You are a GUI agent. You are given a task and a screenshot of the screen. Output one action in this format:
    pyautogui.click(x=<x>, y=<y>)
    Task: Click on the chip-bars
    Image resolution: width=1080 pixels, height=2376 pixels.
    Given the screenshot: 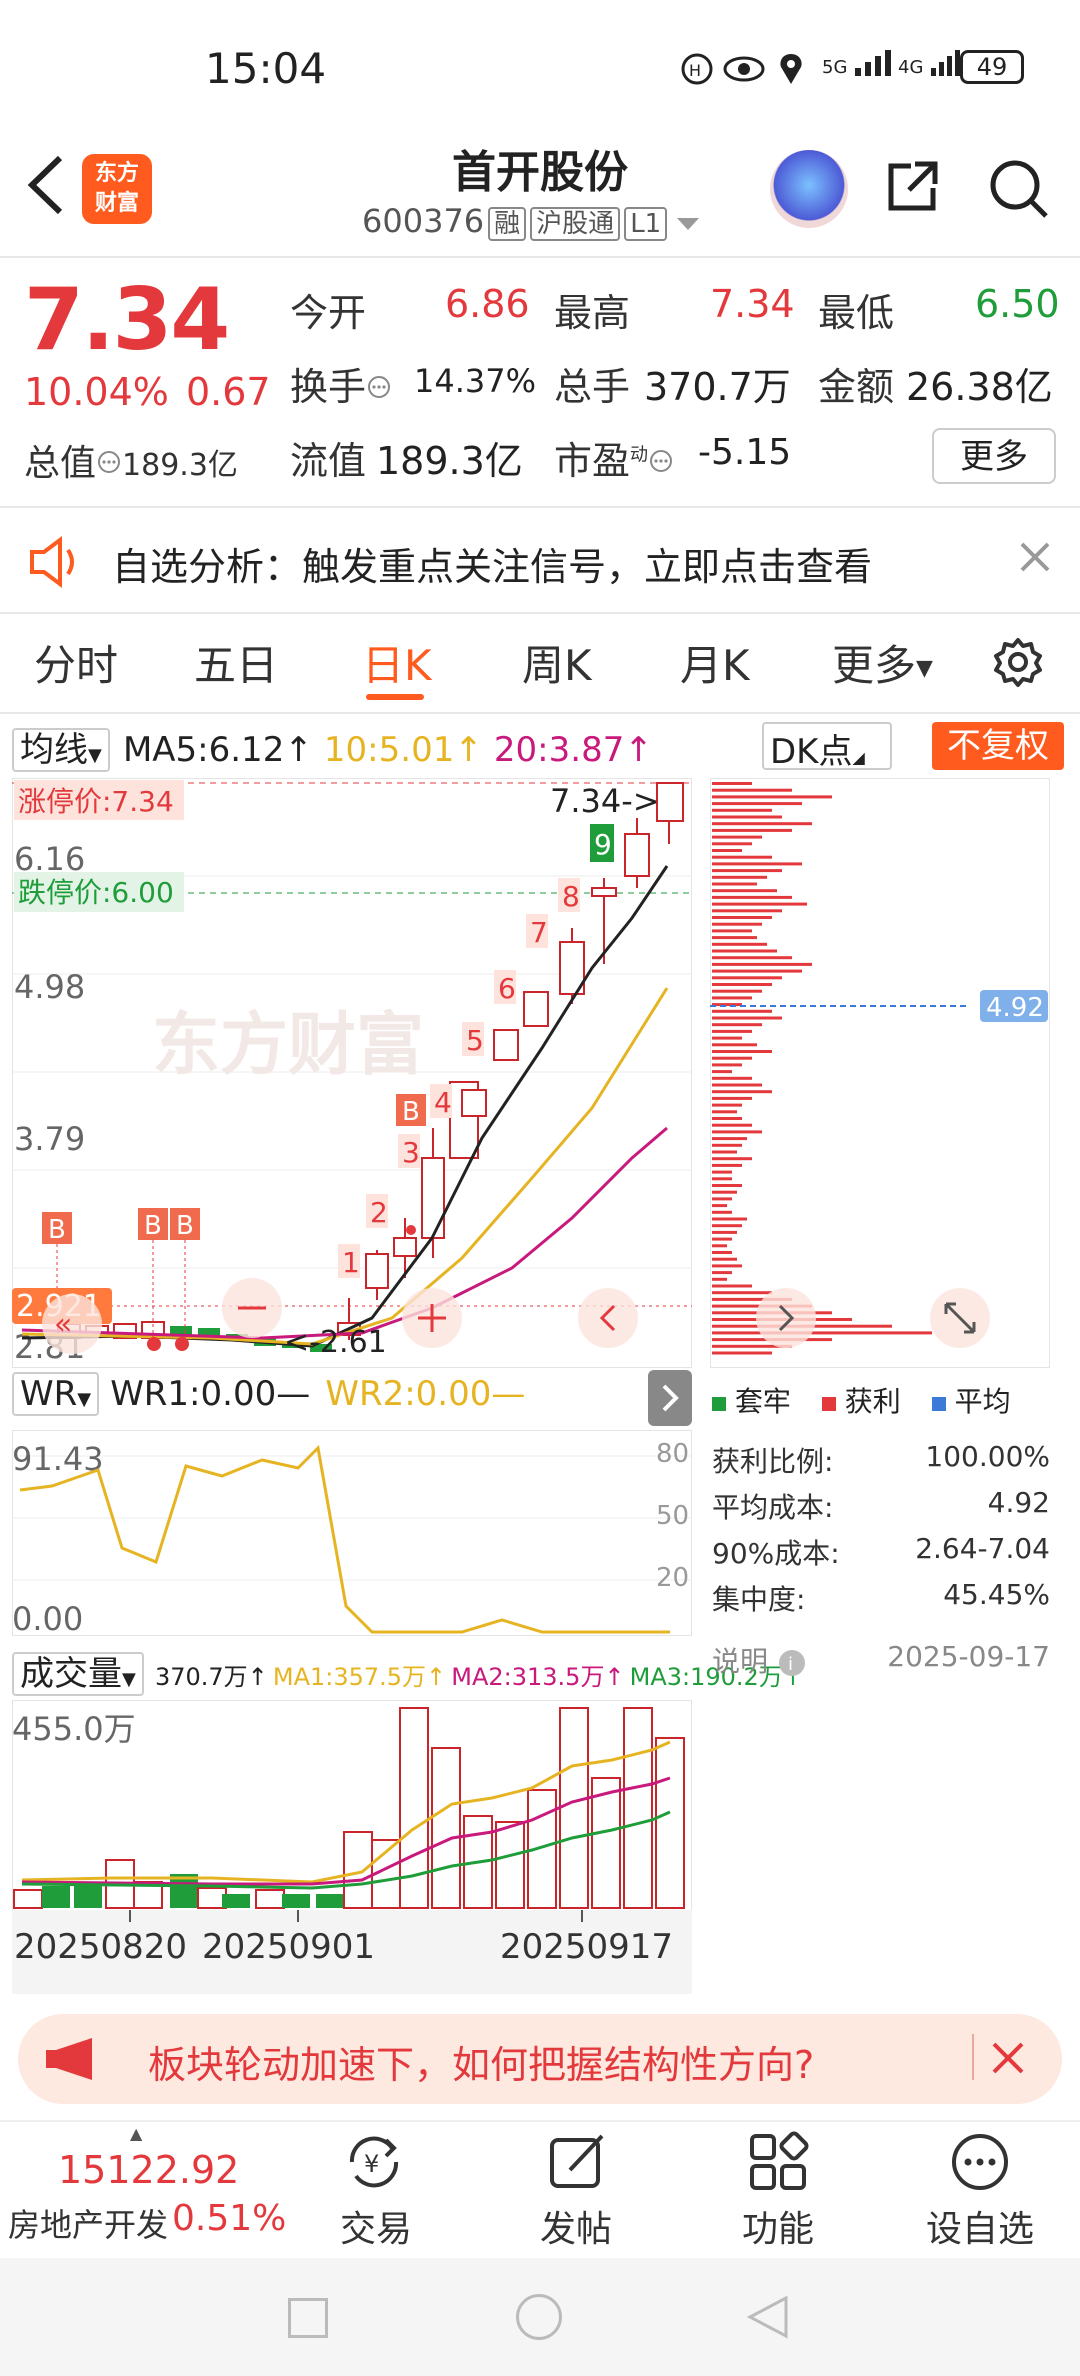 What is the action you would take?
    pyautogui.click(x=822, y=1068)
    